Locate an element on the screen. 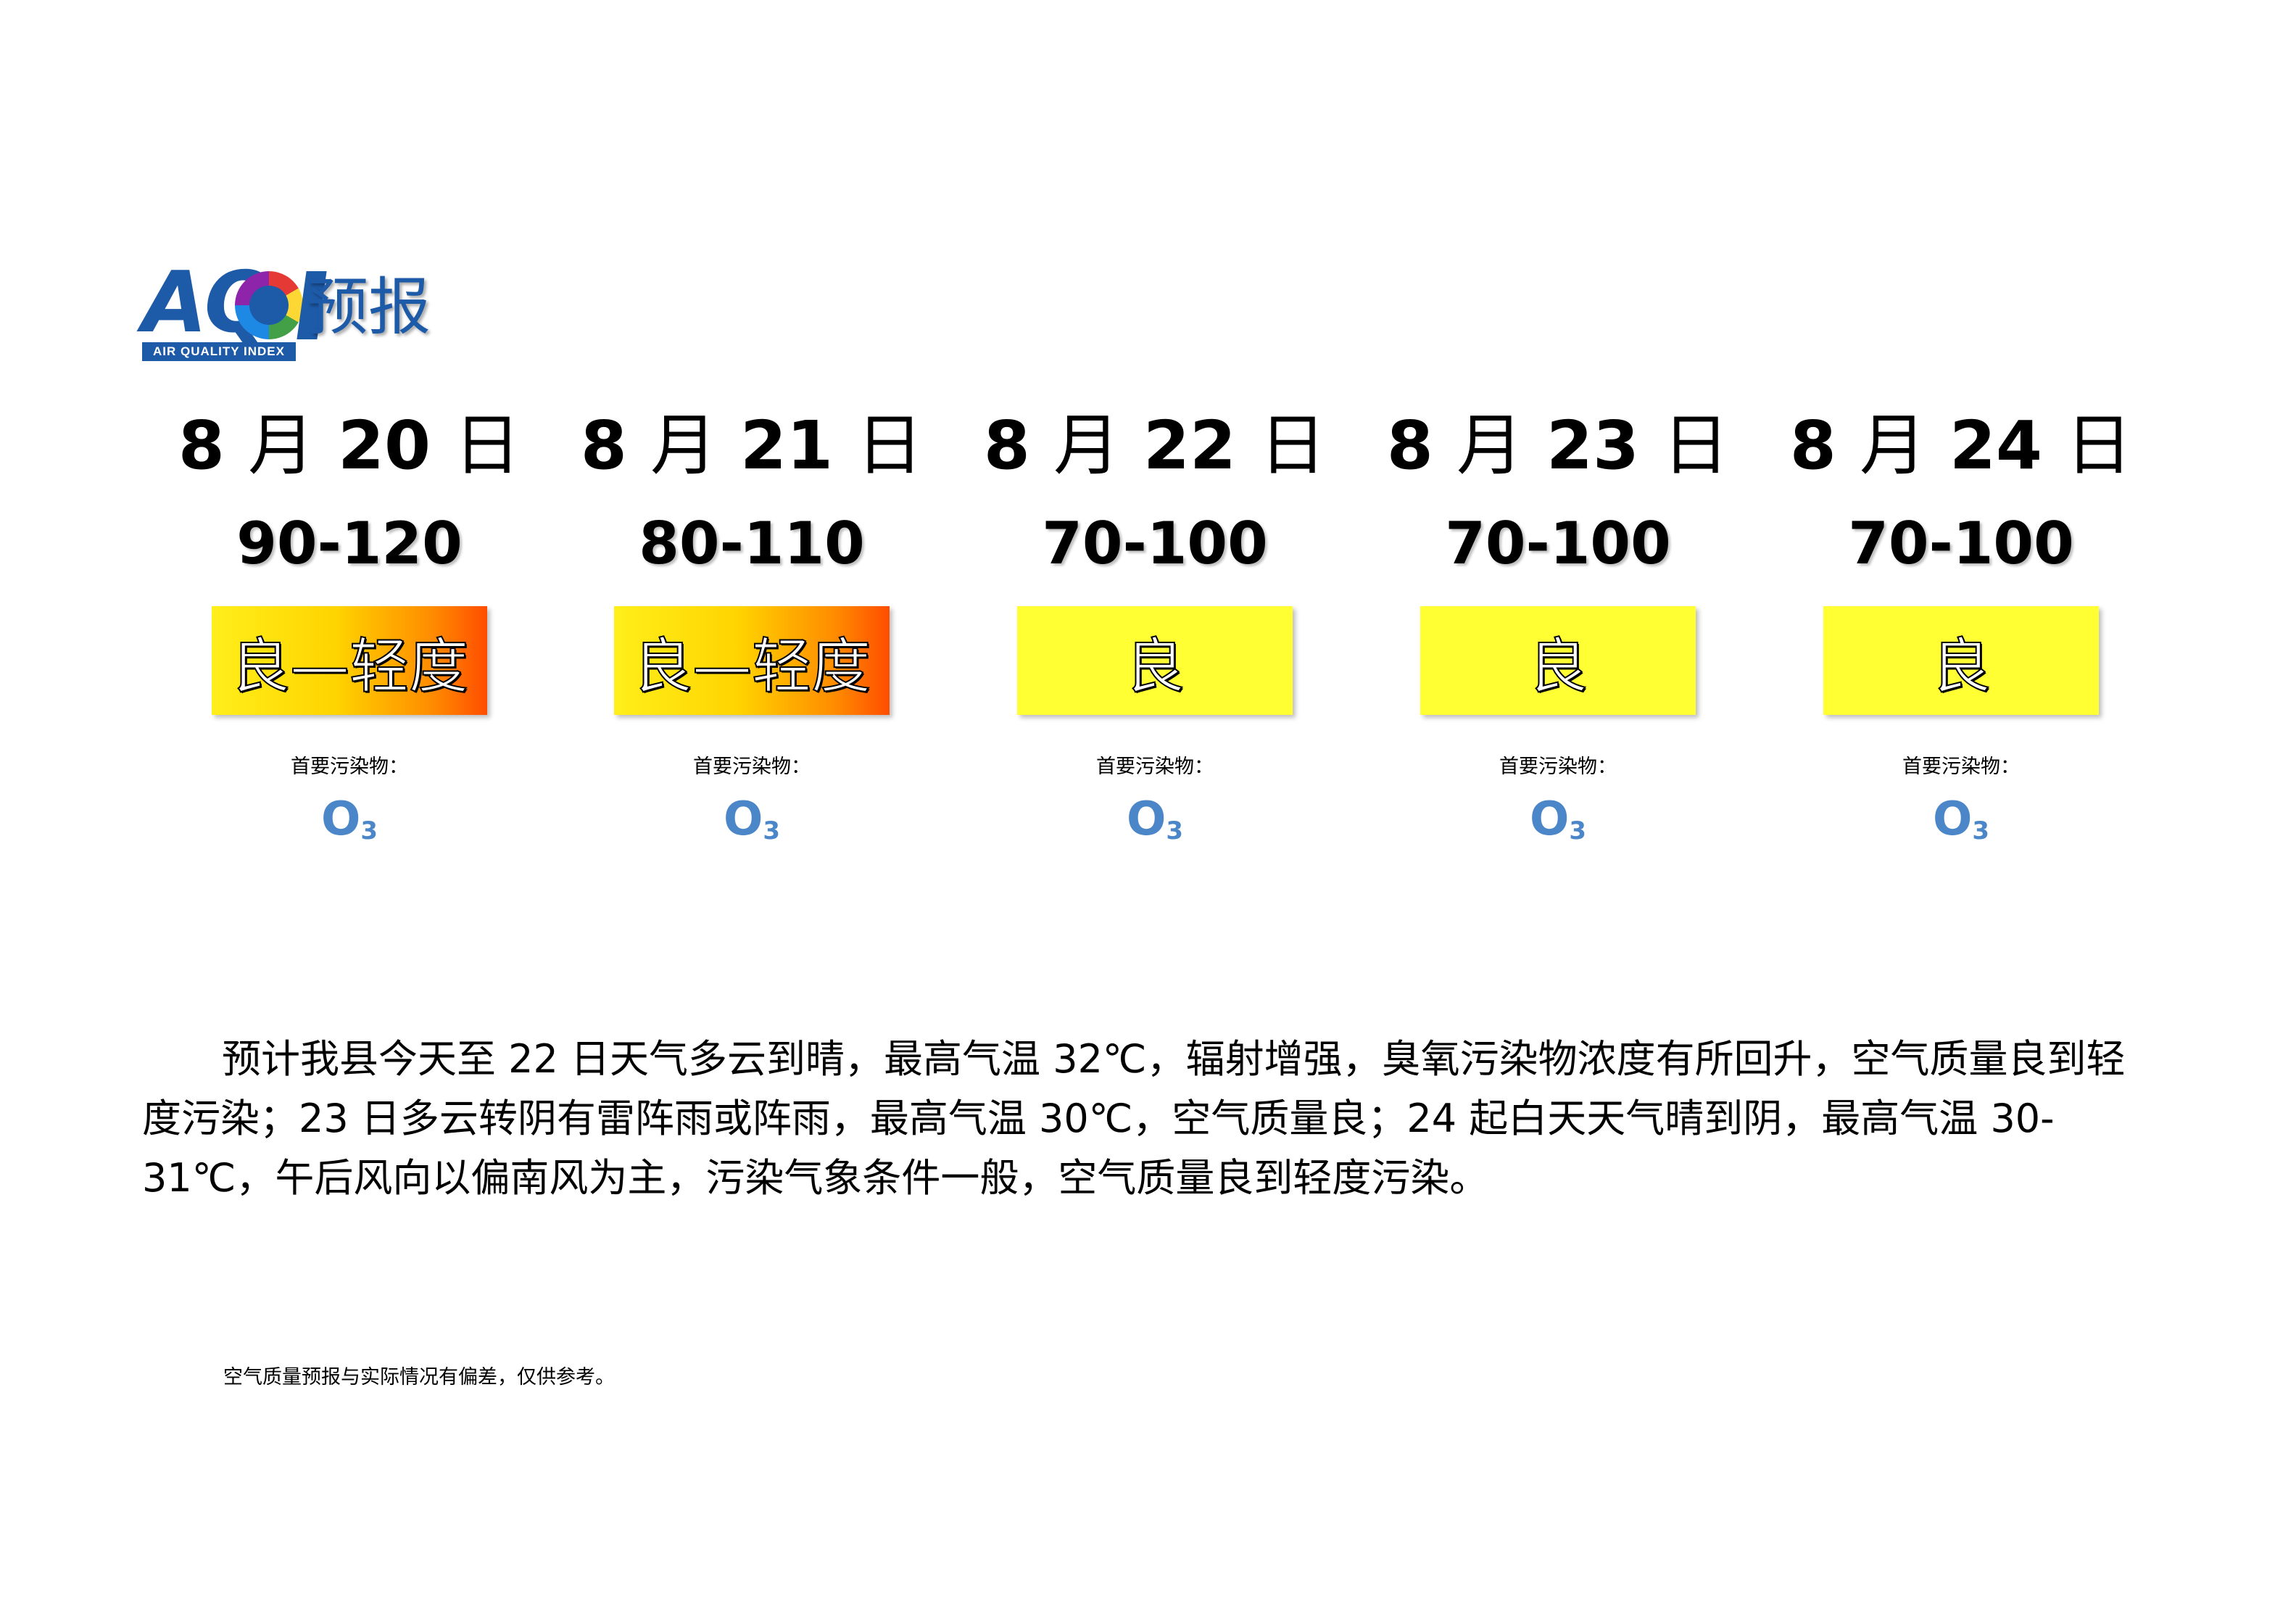 Image resolution: width=2296 pixels, height=1622 pixels. disclaimer-note: 空气质量预报与实际情况有偏差，仅供参考。 is located at coordinates (419, 1377).